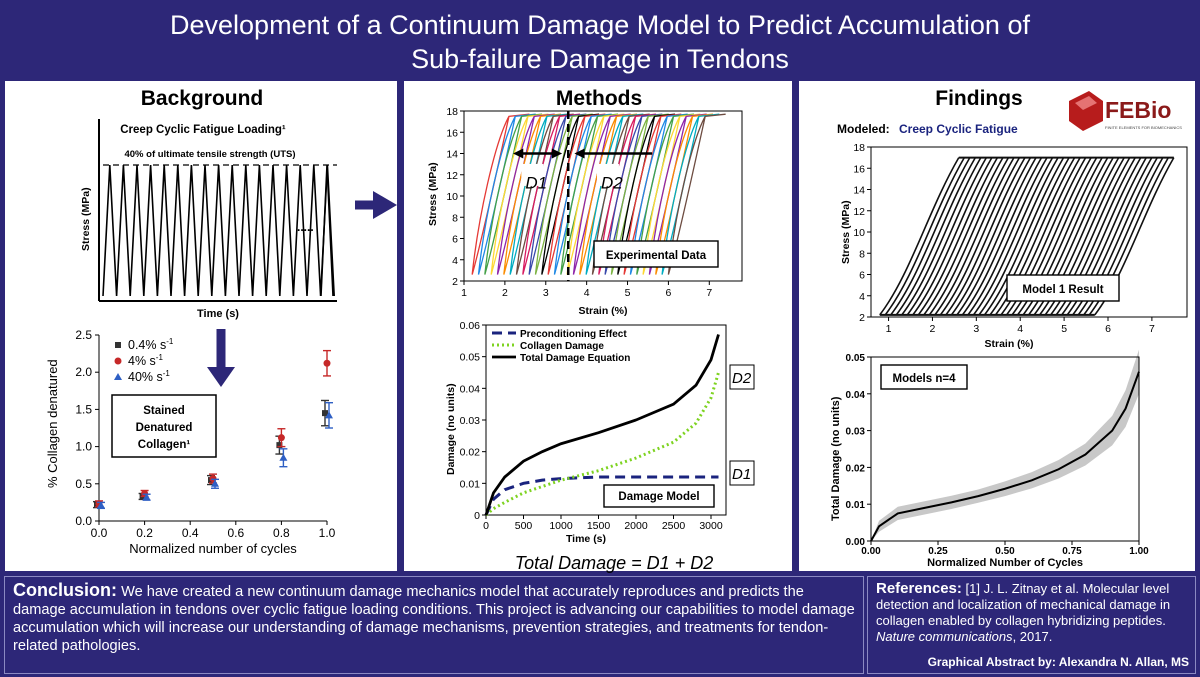 This screenshot has height=677, width=1200. What do you see at coordinates (846, 232) in the screenshot?
I see `model-ylabel: Stress (MPa)` at bounding box center [846, 232].